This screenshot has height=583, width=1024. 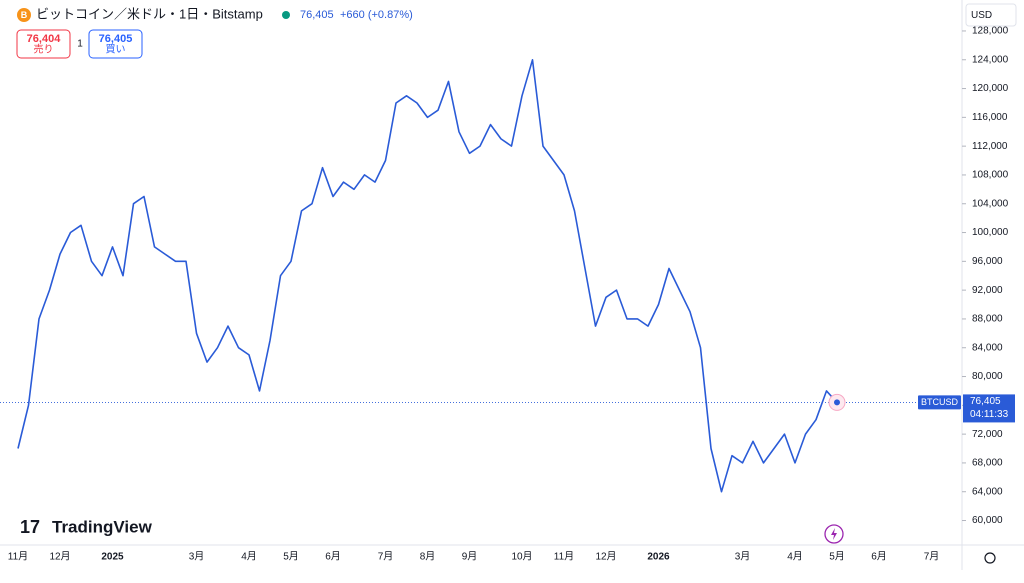 I want to click on symbol-tag-label: BTCUSD, so click(x=940, y=402).